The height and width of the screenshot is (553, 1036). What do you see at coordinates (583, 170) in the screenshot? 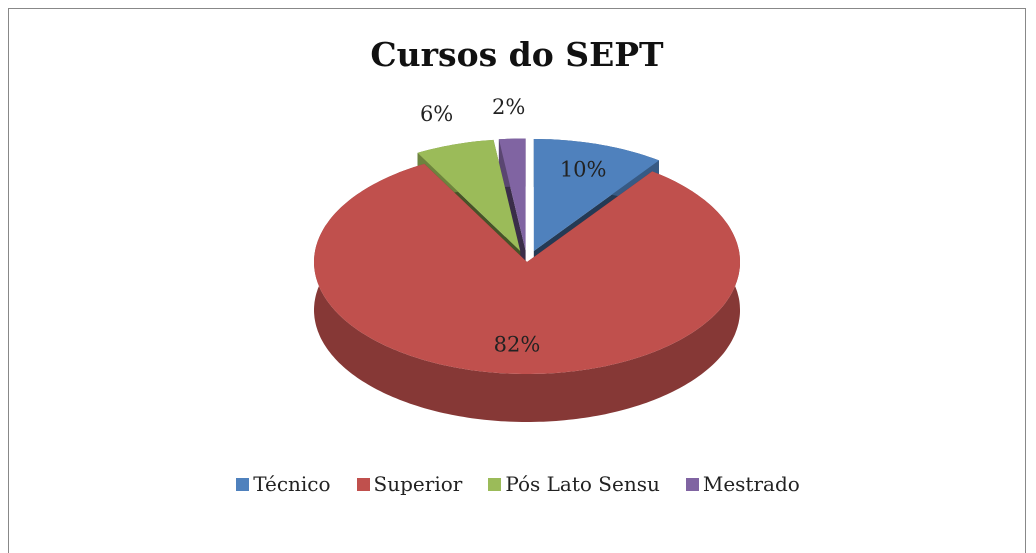
I see `data-label: 10%` at bounding box center [583, 170].